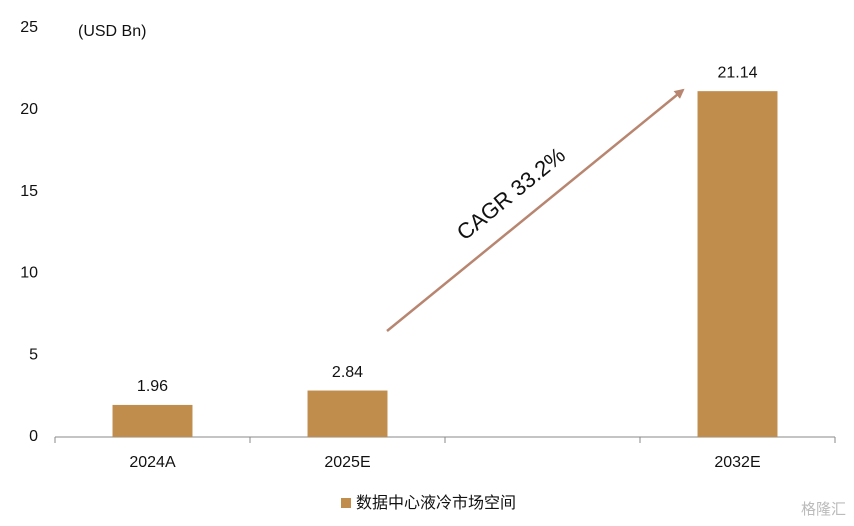 The image size is (854, 526). What do you see at coordinates (346, 503) in the screenshot?
I see `legend-swatch` at bounding box center [346, 503].